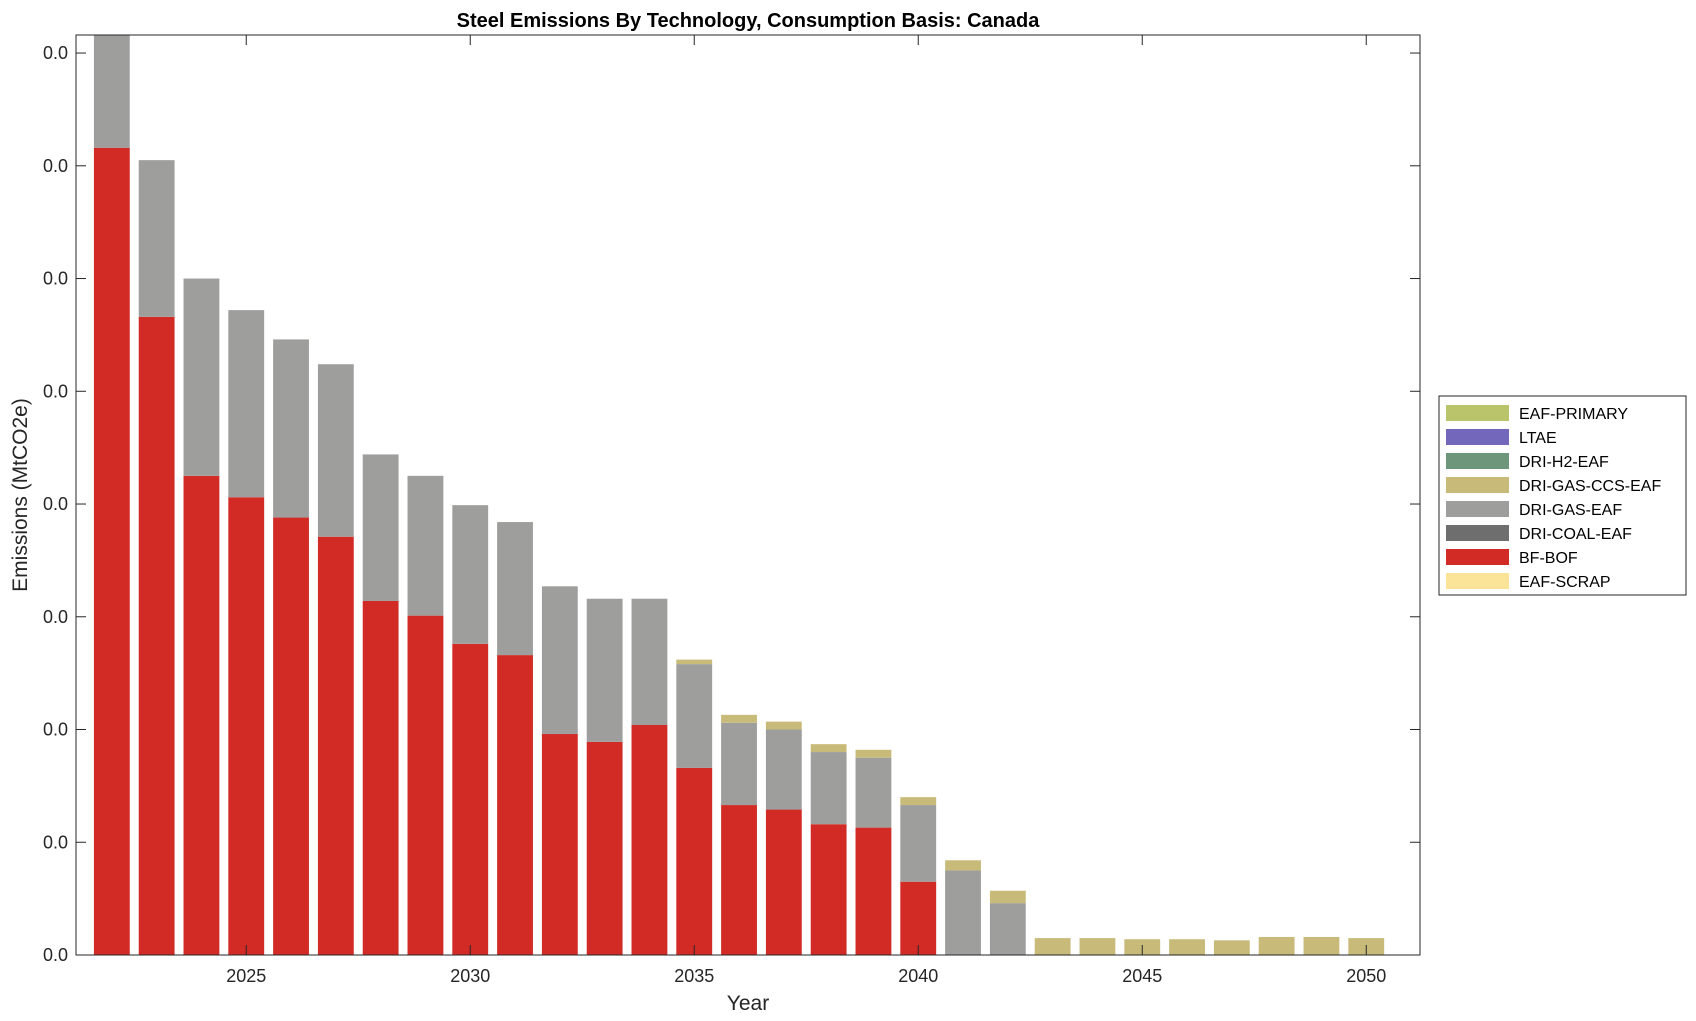 Image resolution: width=1696 pixels, height=1021 pixels. Describe the element at coordinates (246, 976) in the screenshot. I see `x-tick-label: 2025` at that location.